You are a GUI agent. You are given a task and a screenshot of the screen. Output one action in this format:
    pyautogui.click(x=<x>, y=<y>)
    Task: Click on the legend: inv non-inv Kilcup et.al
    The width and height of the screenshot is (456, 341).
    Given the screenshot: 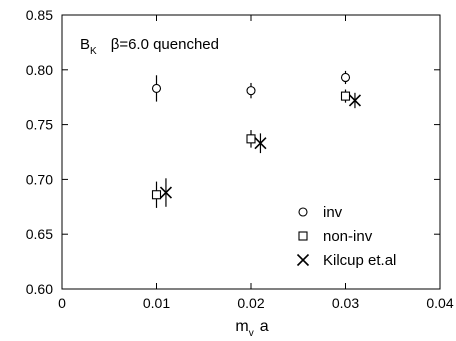 What is the action you would take?
    pyautogui.click(x=346, y=236)
    